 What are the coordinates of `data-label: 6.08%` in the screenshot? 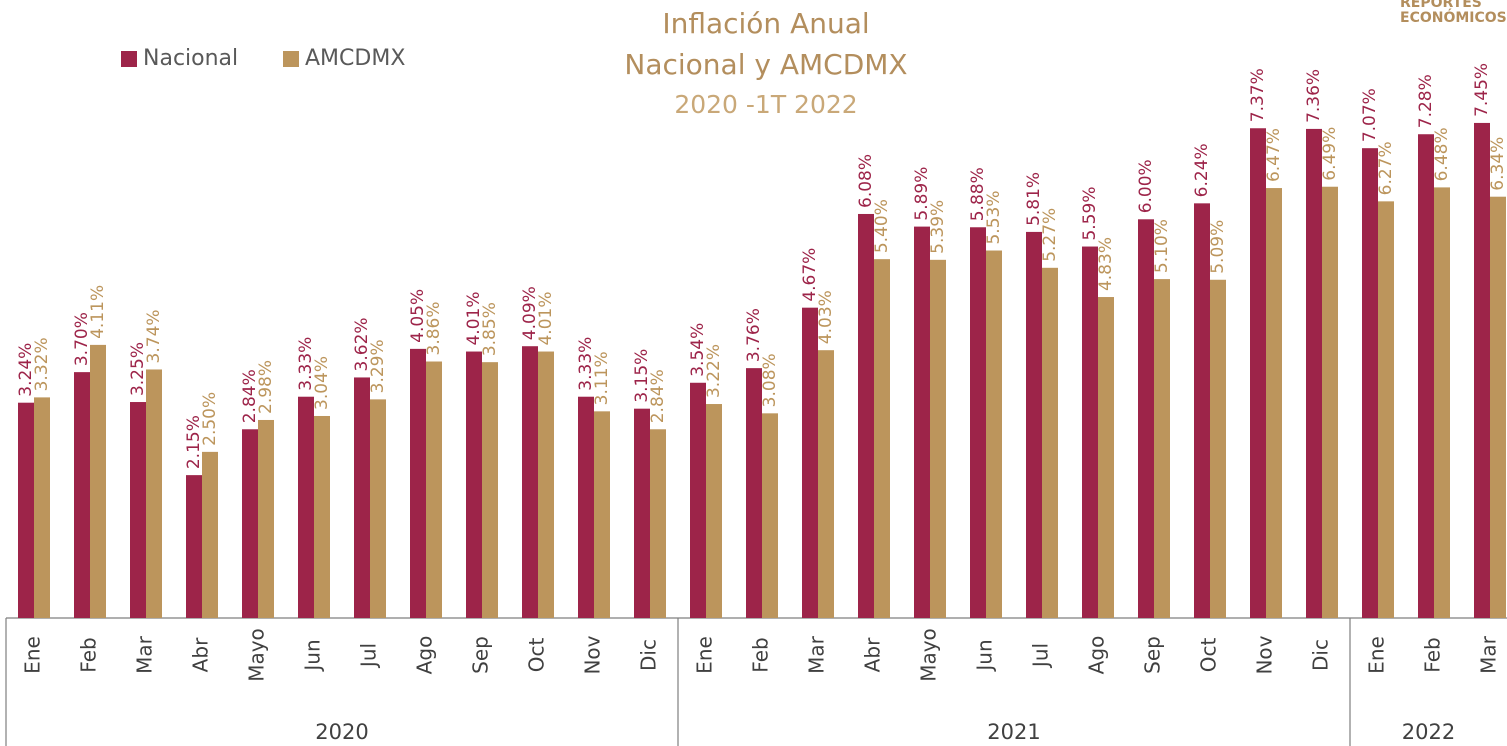 It's located at (866, 181).